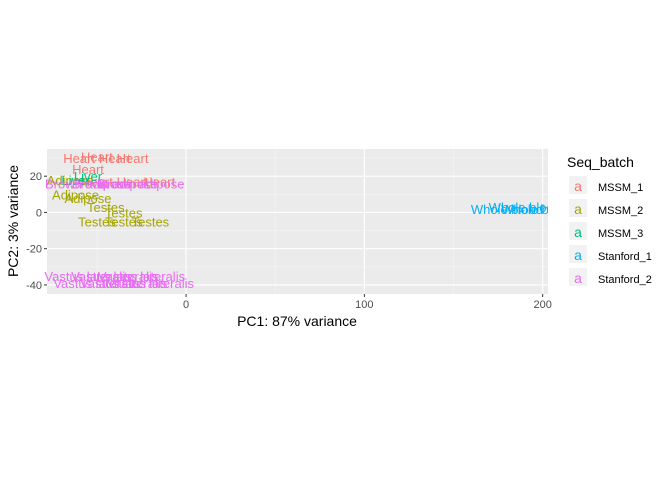 This screenshot has width=672, height=480. I want to click on x-tick-label: 100, so click(364, 305).